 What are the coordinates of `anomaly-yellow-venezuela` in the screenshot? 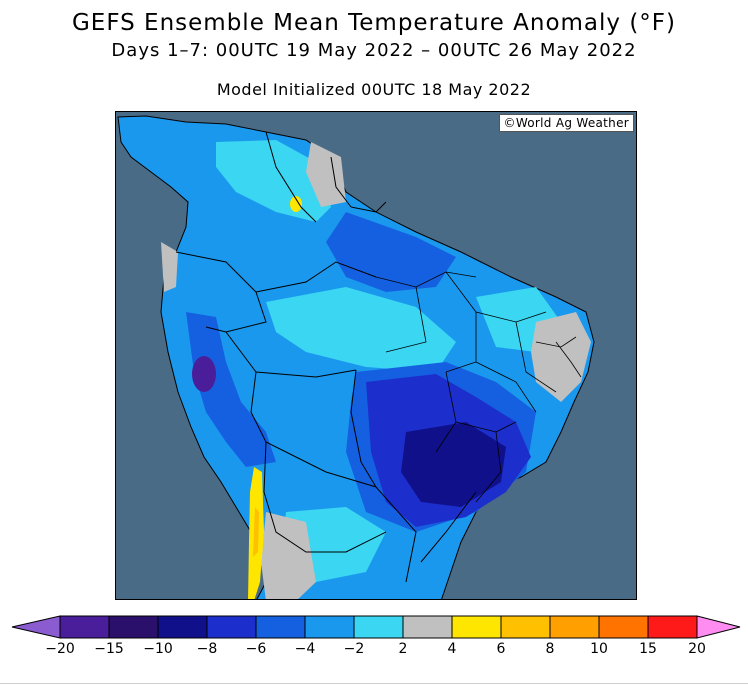 It's located at (296, 204).